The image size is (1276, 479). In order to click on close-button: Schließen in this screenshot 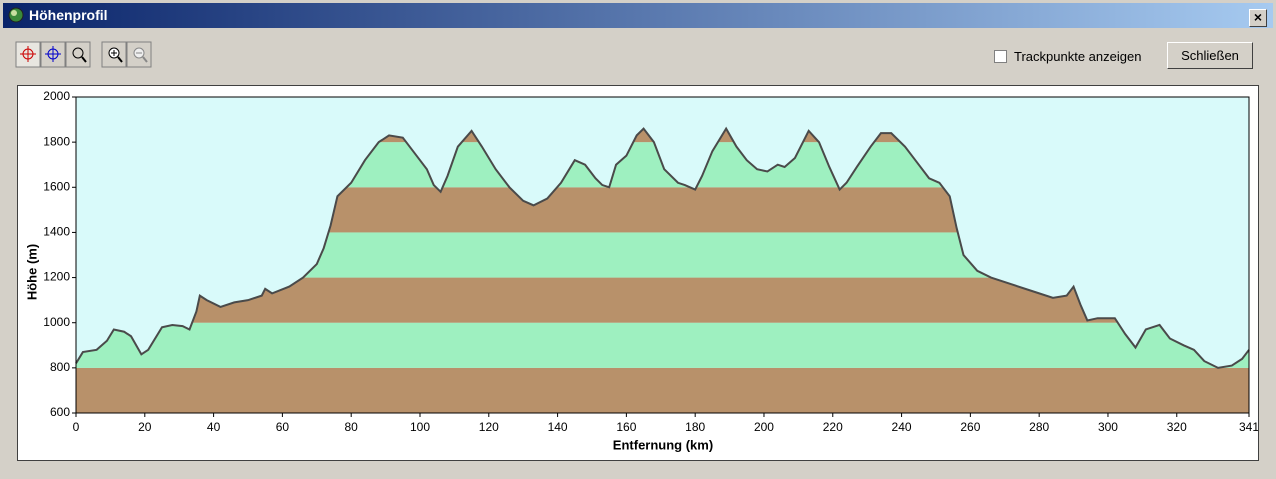, I will do `click(1210, 55)`.